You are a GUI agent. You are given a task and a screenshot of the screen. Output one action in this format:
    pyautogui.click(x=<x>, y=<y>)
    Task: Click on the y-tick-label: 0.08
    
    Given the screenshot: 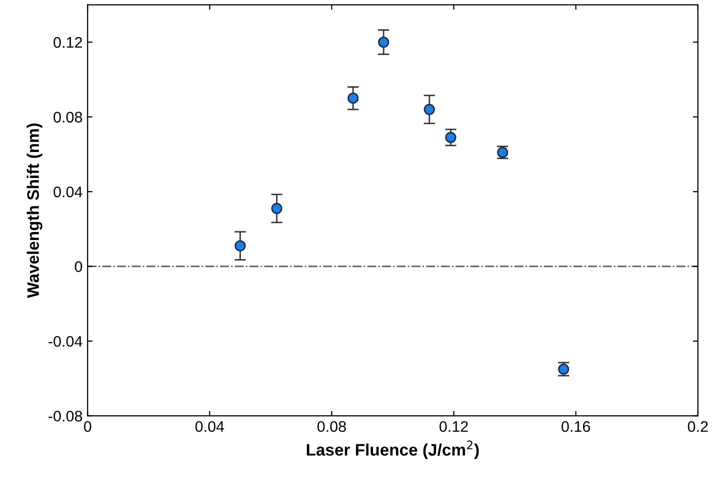 What is the action you would take?
    pyautogui.click(x=68, y=117)
    